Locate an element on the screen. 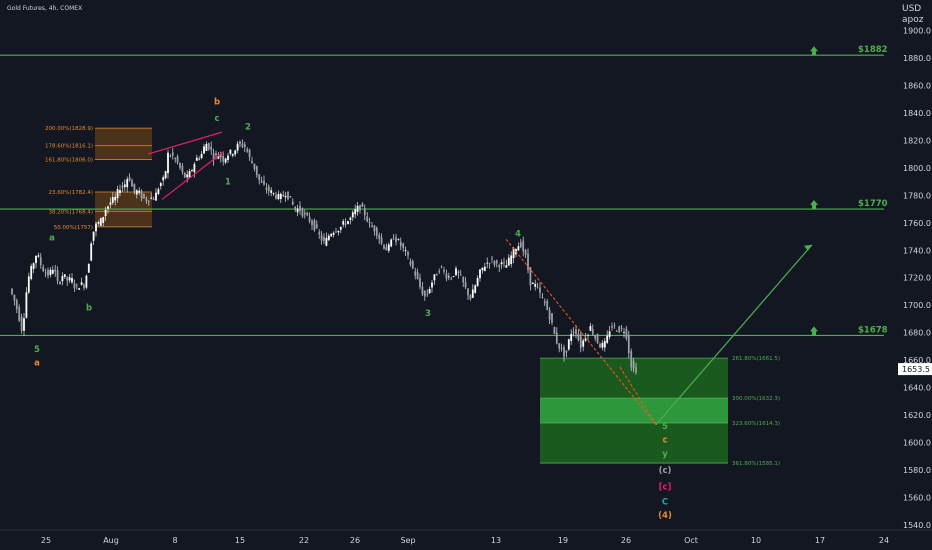 This screenshot has width=932, height=550. y-tick-label: 1620.0 is located at coordinates (917, 415).